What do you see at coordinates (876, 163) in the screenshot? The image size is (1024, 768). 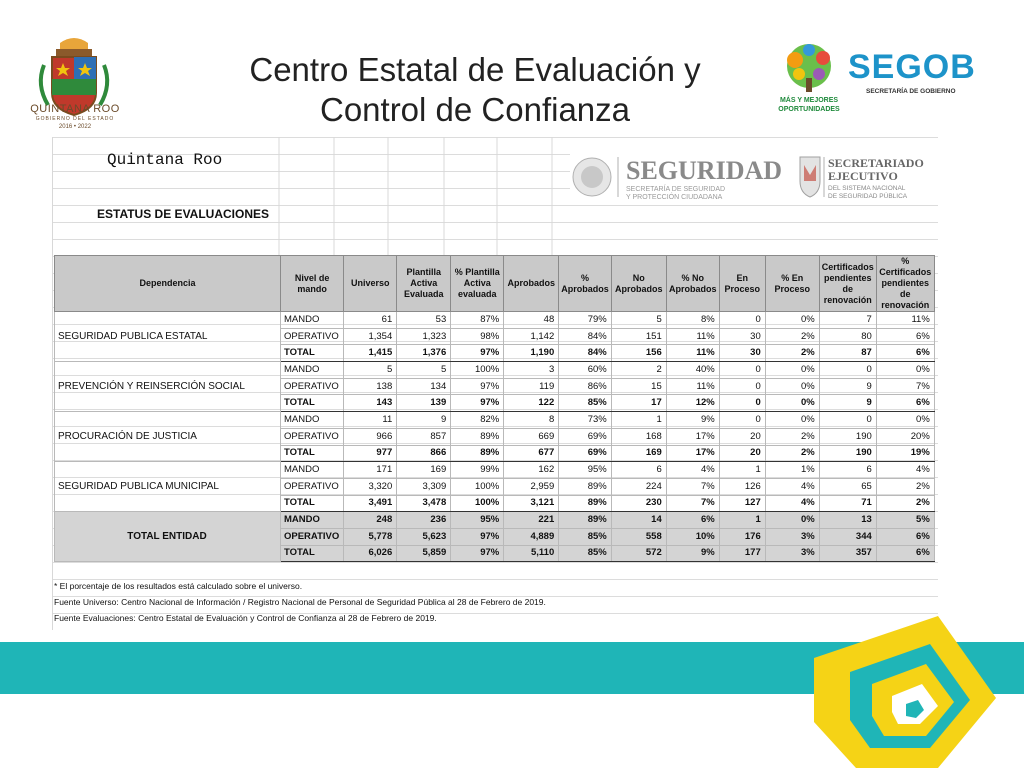 I see `secretariado-line1: SECRETARIADO` at bounding box center [876, 163].